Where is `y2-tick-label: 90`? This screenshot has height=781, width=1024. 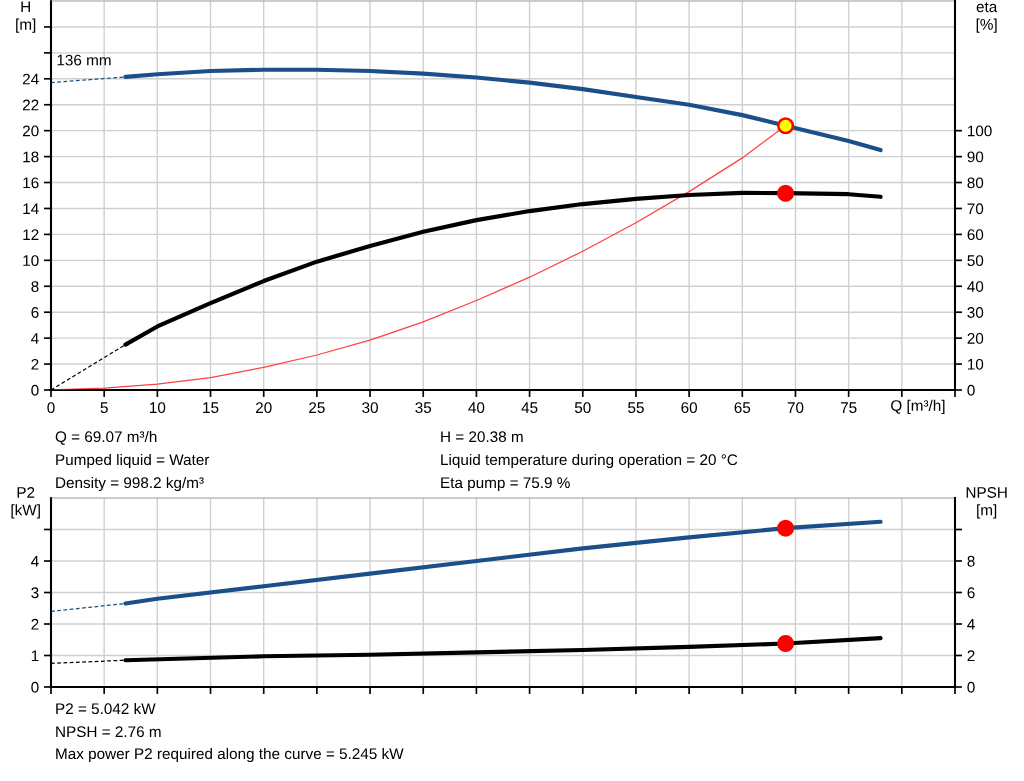 y2-tick-label: 90 is located at coordinates (975, 157).